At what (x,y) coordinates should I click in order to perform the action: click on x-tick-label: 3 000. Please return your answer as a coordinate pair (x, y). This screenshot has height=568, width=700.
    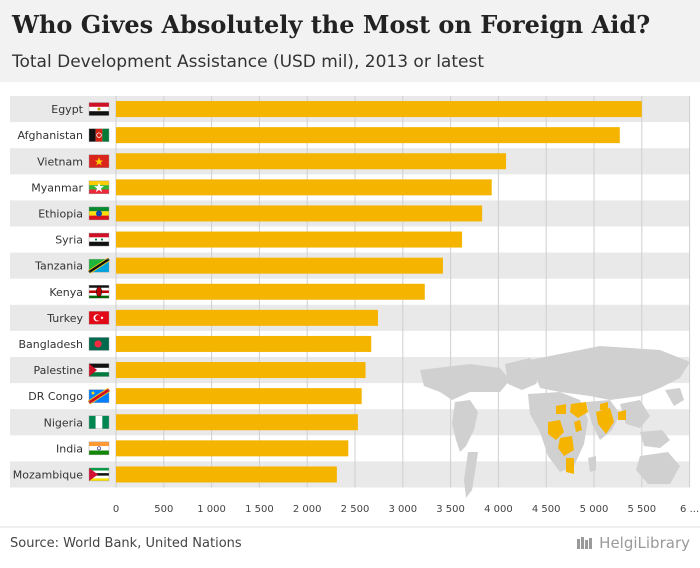
    Looking at the image, I should click on (402, 509).